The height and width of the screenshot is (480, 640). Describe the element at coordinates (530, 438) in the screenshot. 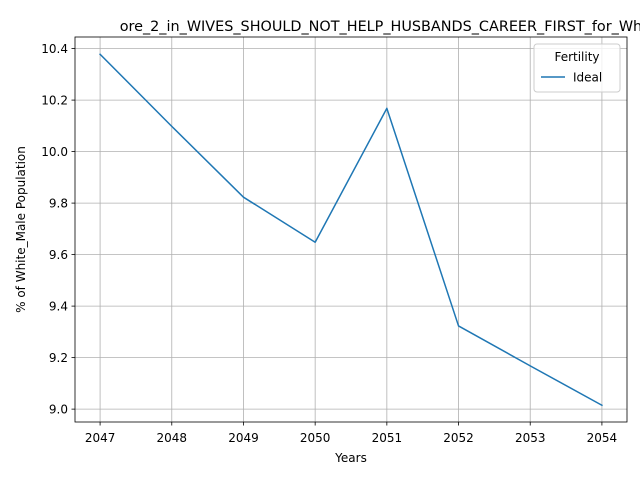

I see `x-tick-label: 2053` at that location.